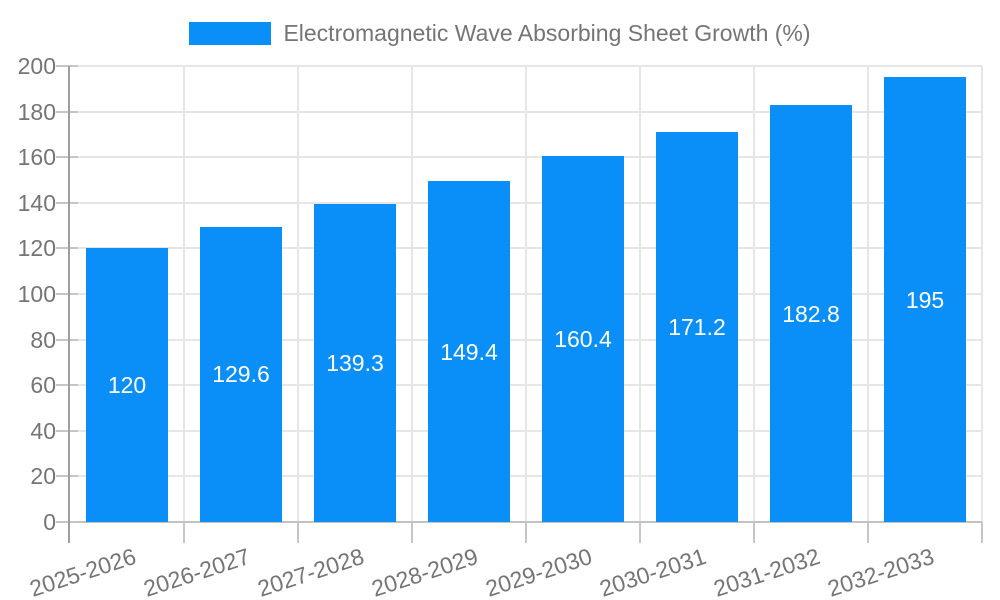 The image size is (1000, 600). Describe the element at coordinates (425, 571) in the screenshot. I see `x-axis-label: 2028-2029` at that location.